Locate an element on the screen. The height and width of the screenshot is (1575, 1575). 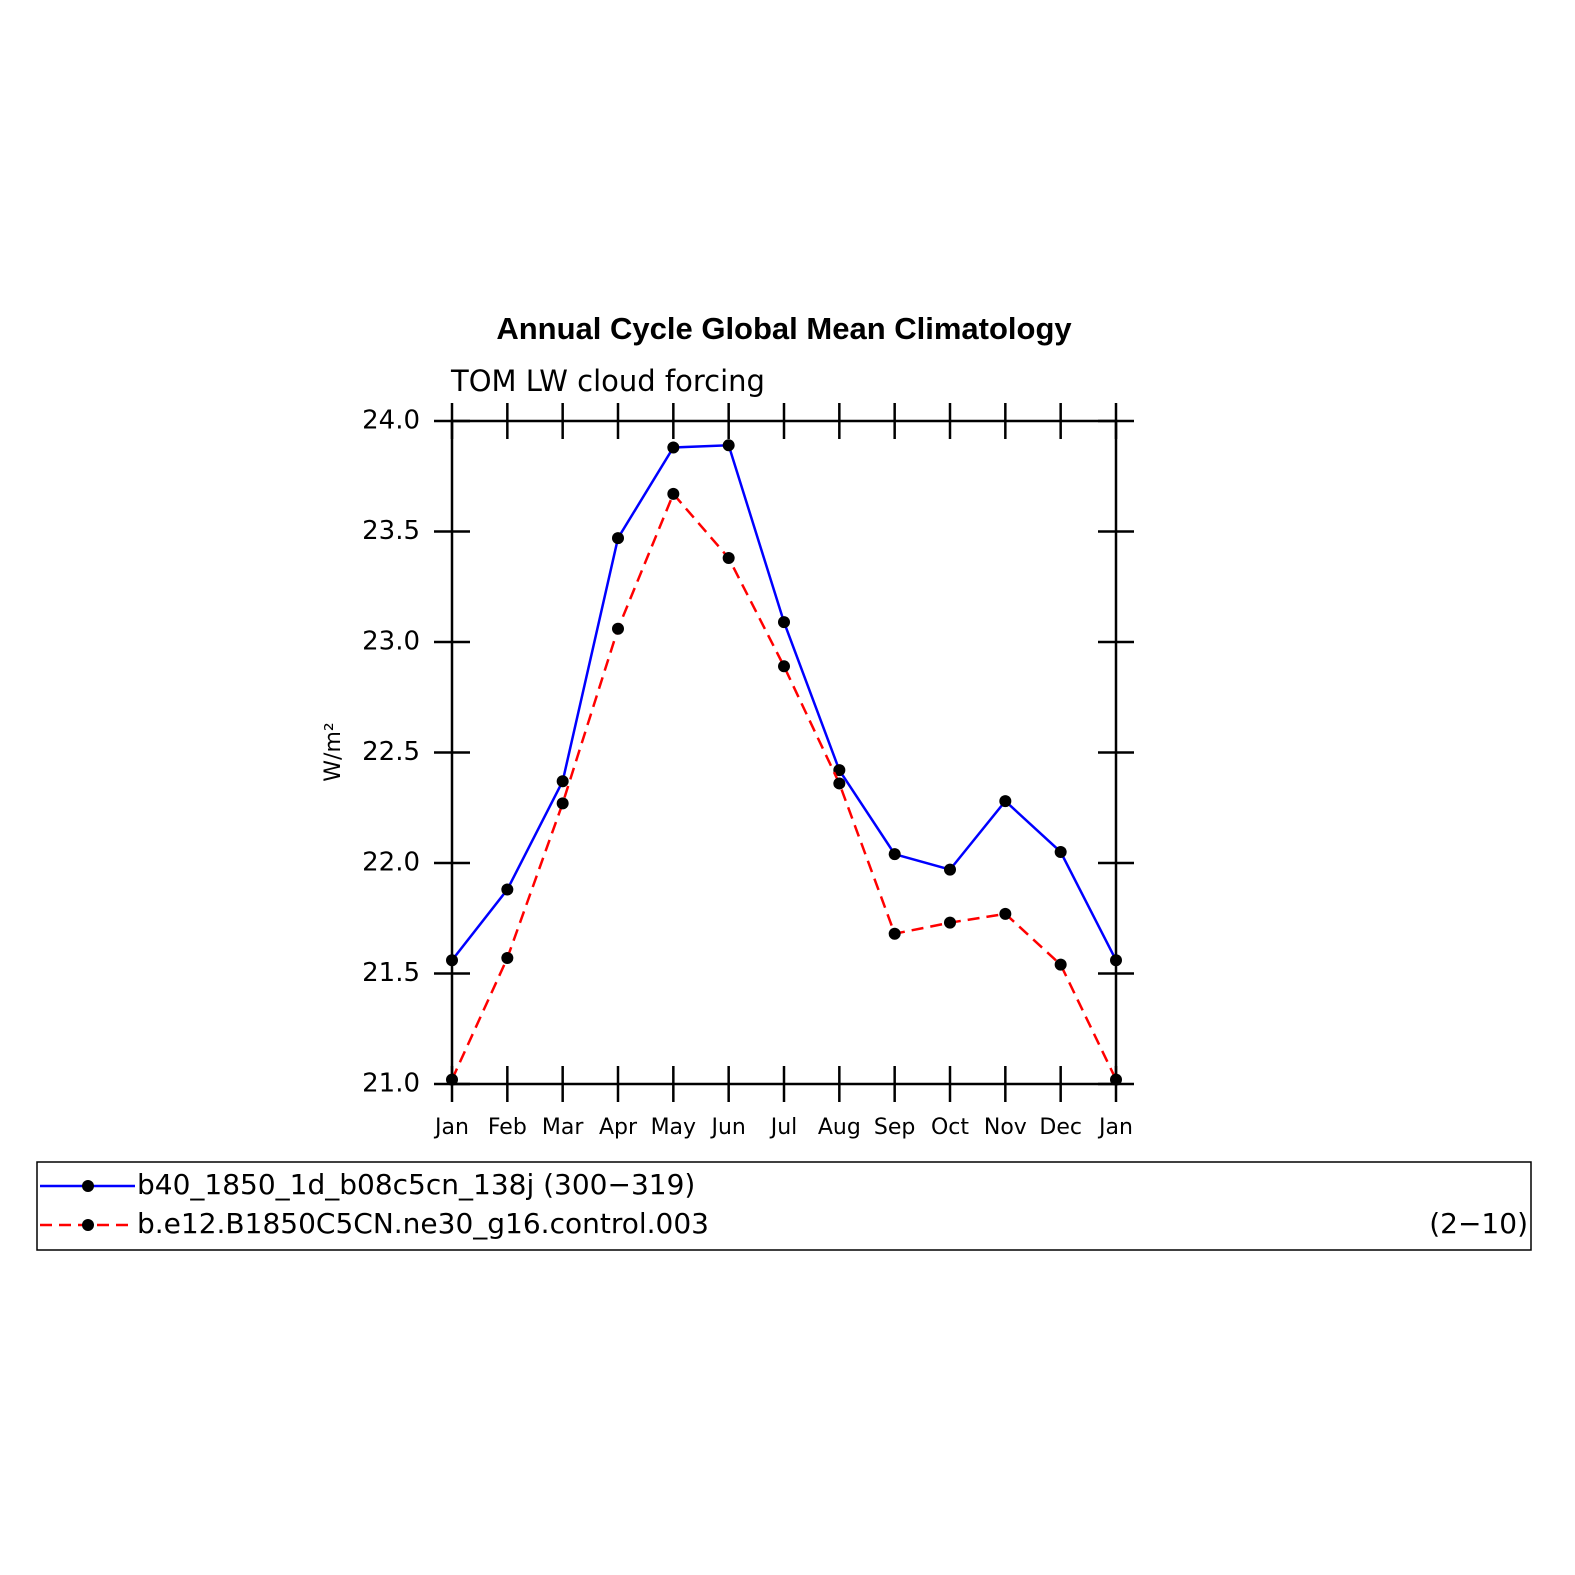
y-tick-label: 21.0 is located at coordinates (391, 1084).